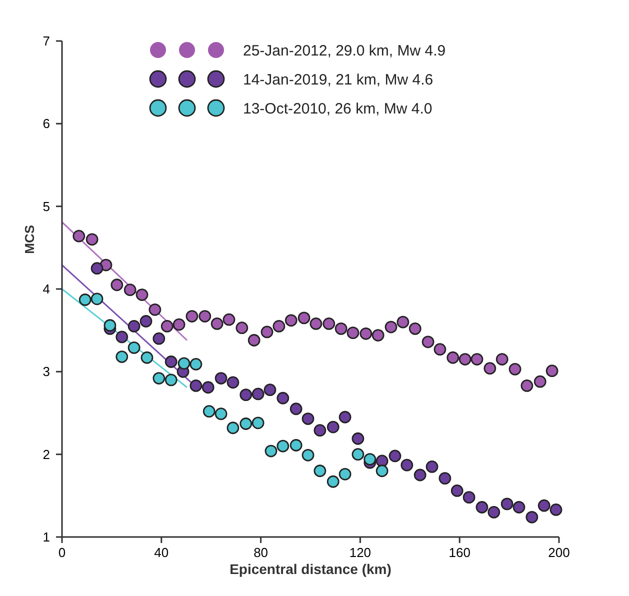 Image resolution: width=629 pixels, height=596 pixels. What do you see at coordinates (46, 289) in the screenshot?
I see `y-tick-label: 4` at bounding box center [46, 289].